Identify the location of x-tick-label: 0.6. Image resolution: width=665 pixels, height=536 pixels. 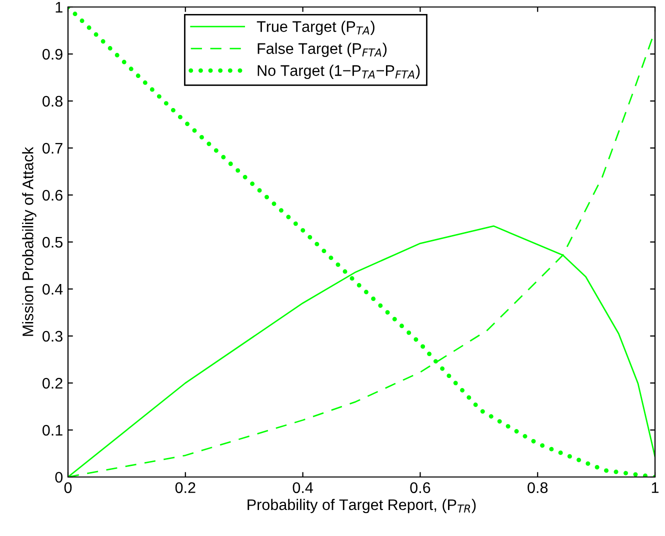
(420, 488).